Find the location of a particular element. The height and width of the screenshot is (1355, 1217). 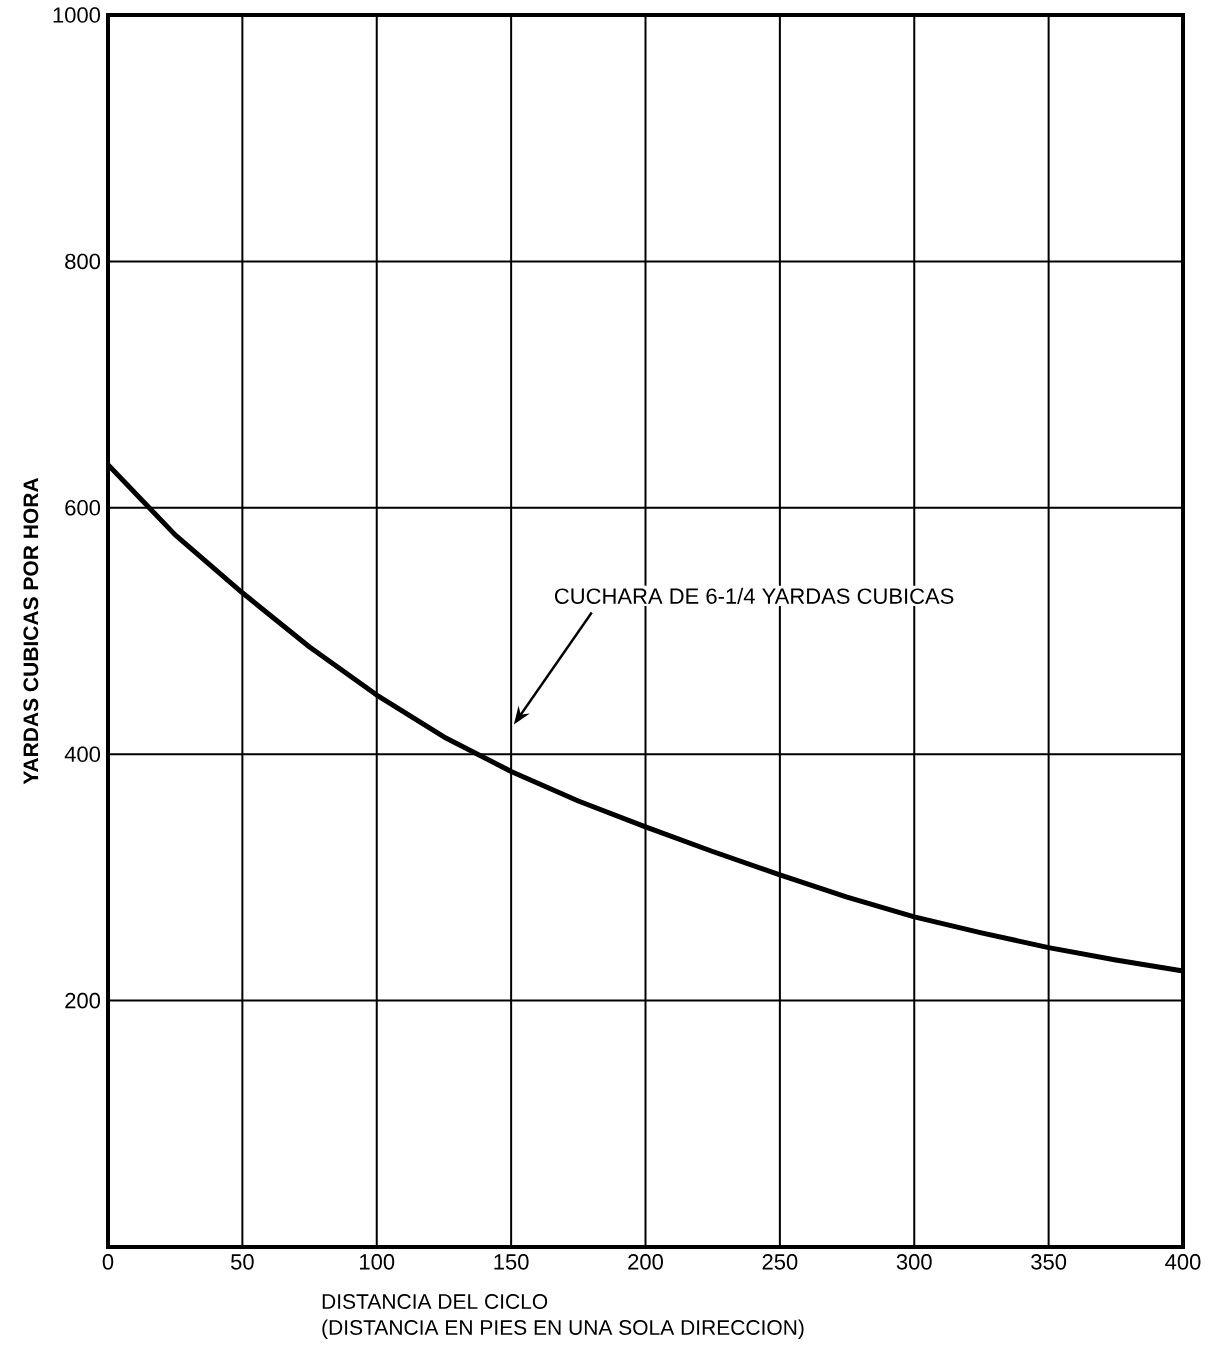

x-axis-title: DISTANCIA DEL CICLO is located at coordinates (435, 1301).